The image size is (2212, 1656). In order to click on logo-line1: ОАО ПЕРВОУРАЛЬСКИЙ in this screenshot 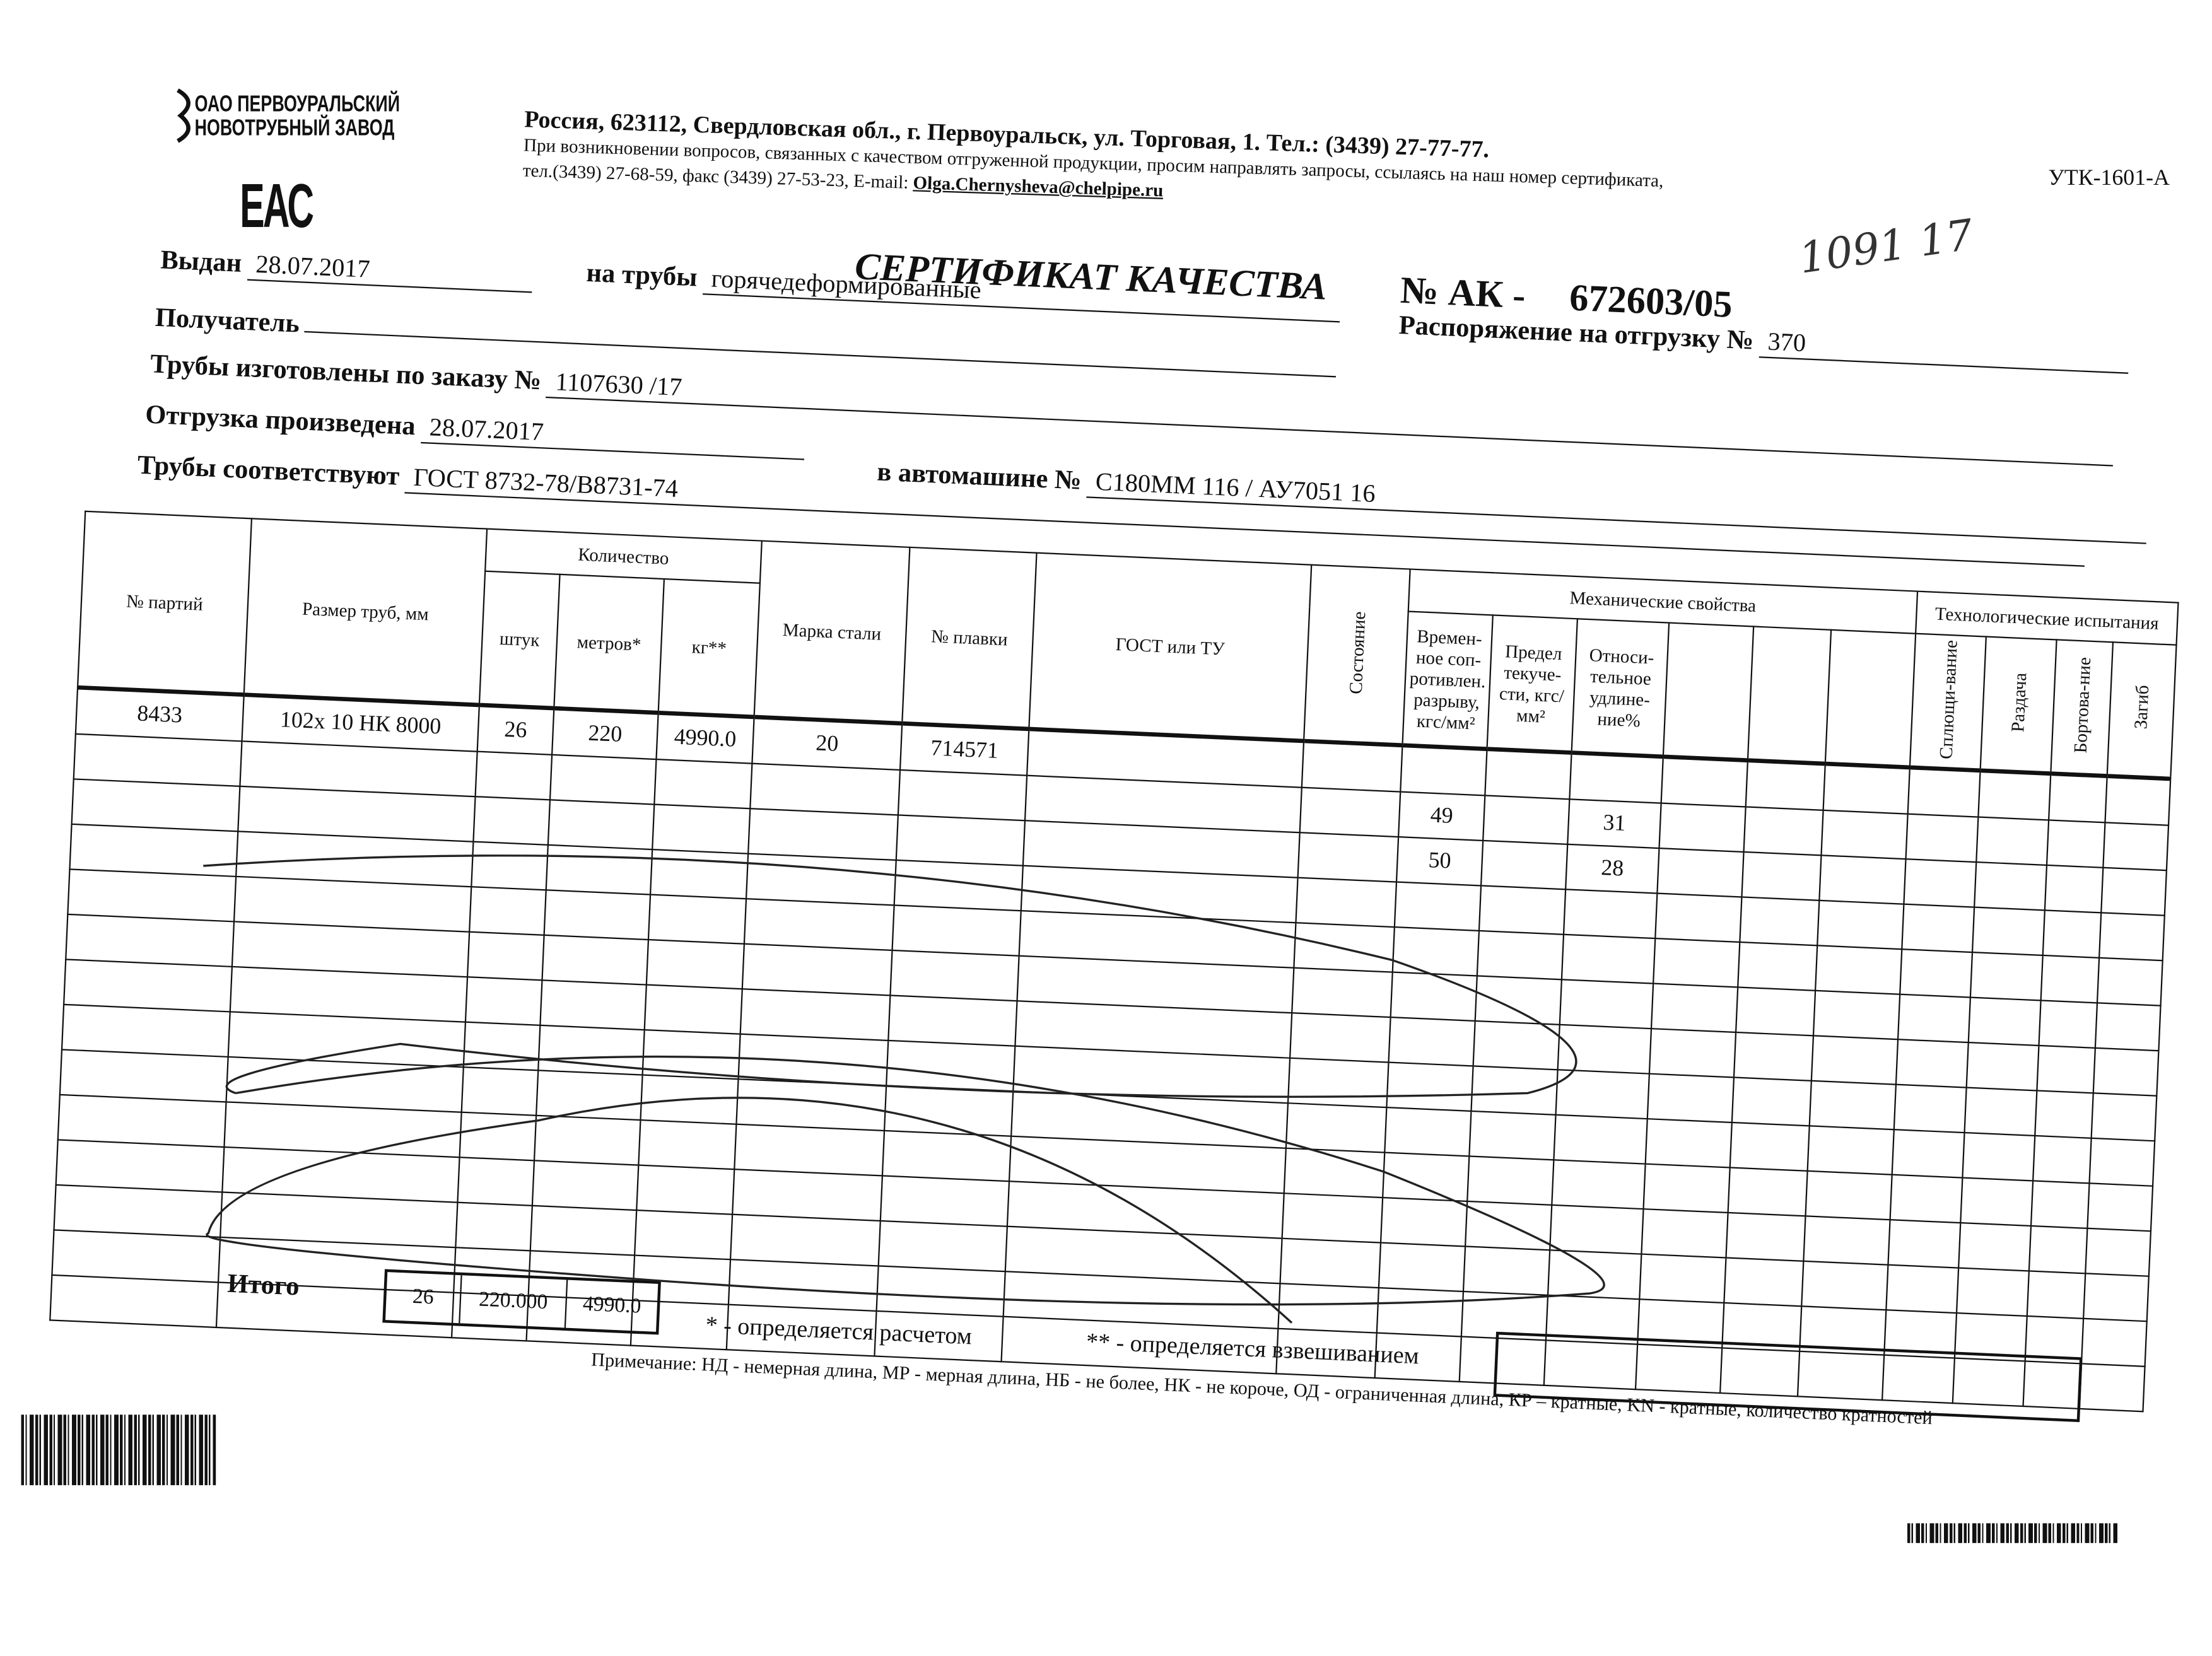, I will do `click(297, 105)`.